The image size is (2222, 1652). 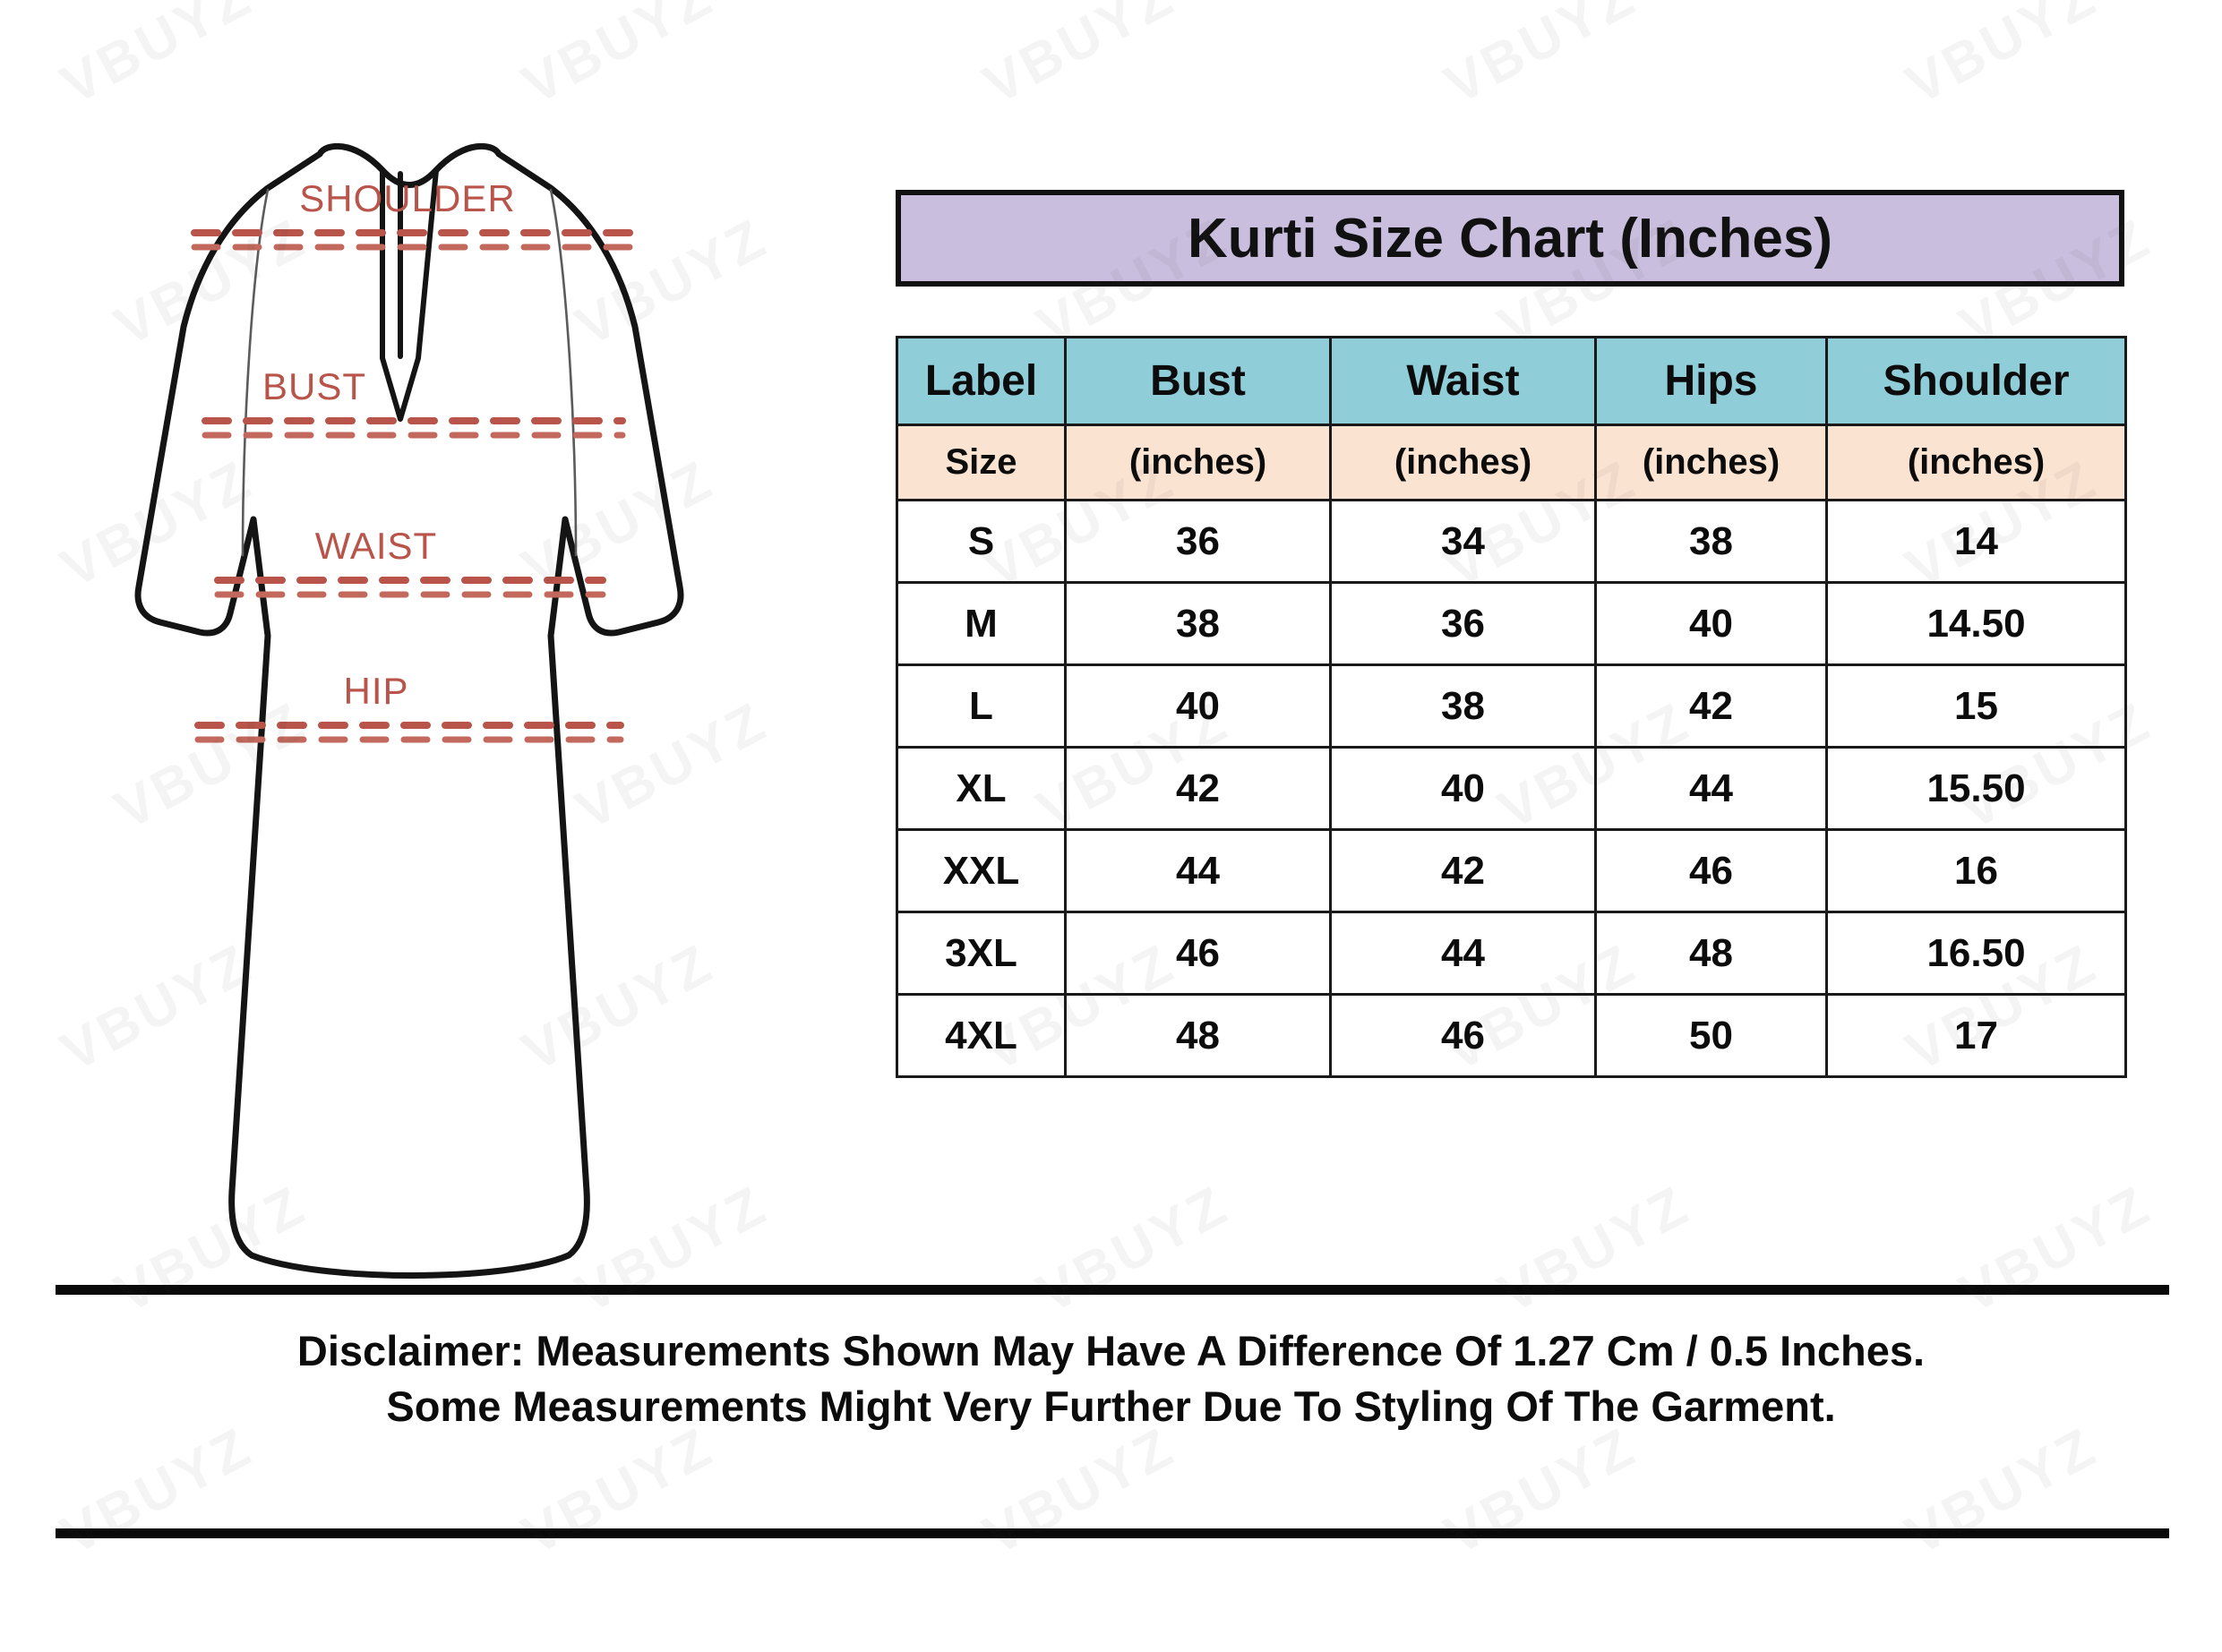 I want to click on table-row: XL 42 40 44 15.50, so click(x=1511, y=788).